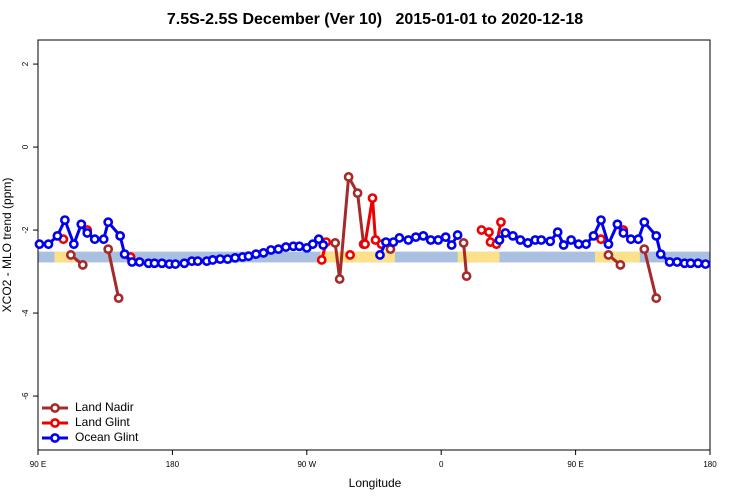 The width and height of the screenshot is (750, 500). Describe the element at coordinates (107, 437) in the screenshot. I see `legend-label: Ocean Glint` at that location.